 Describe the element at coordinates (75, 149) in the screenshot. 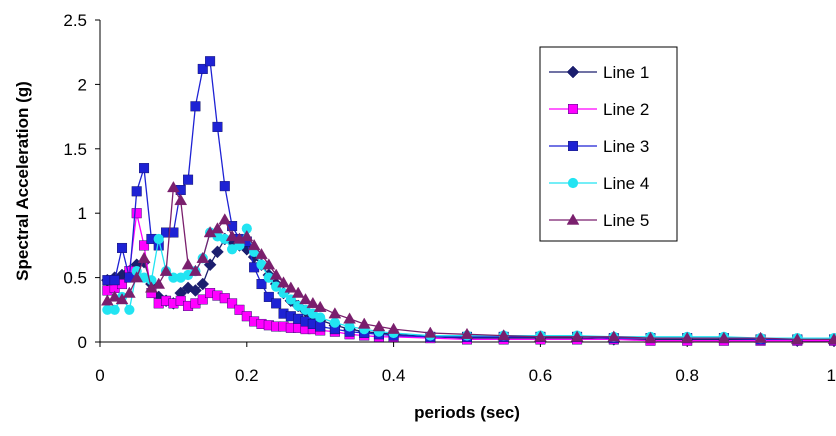

I see `y-tick-label: 1.5` at that location.